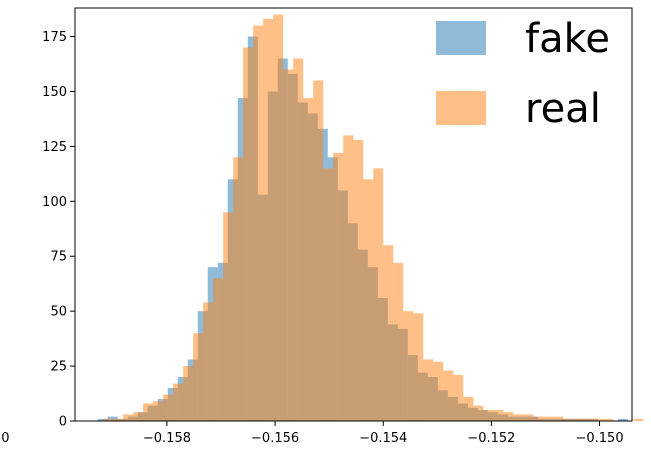  I want to click on legend-label-real: real, so click(563, 109).